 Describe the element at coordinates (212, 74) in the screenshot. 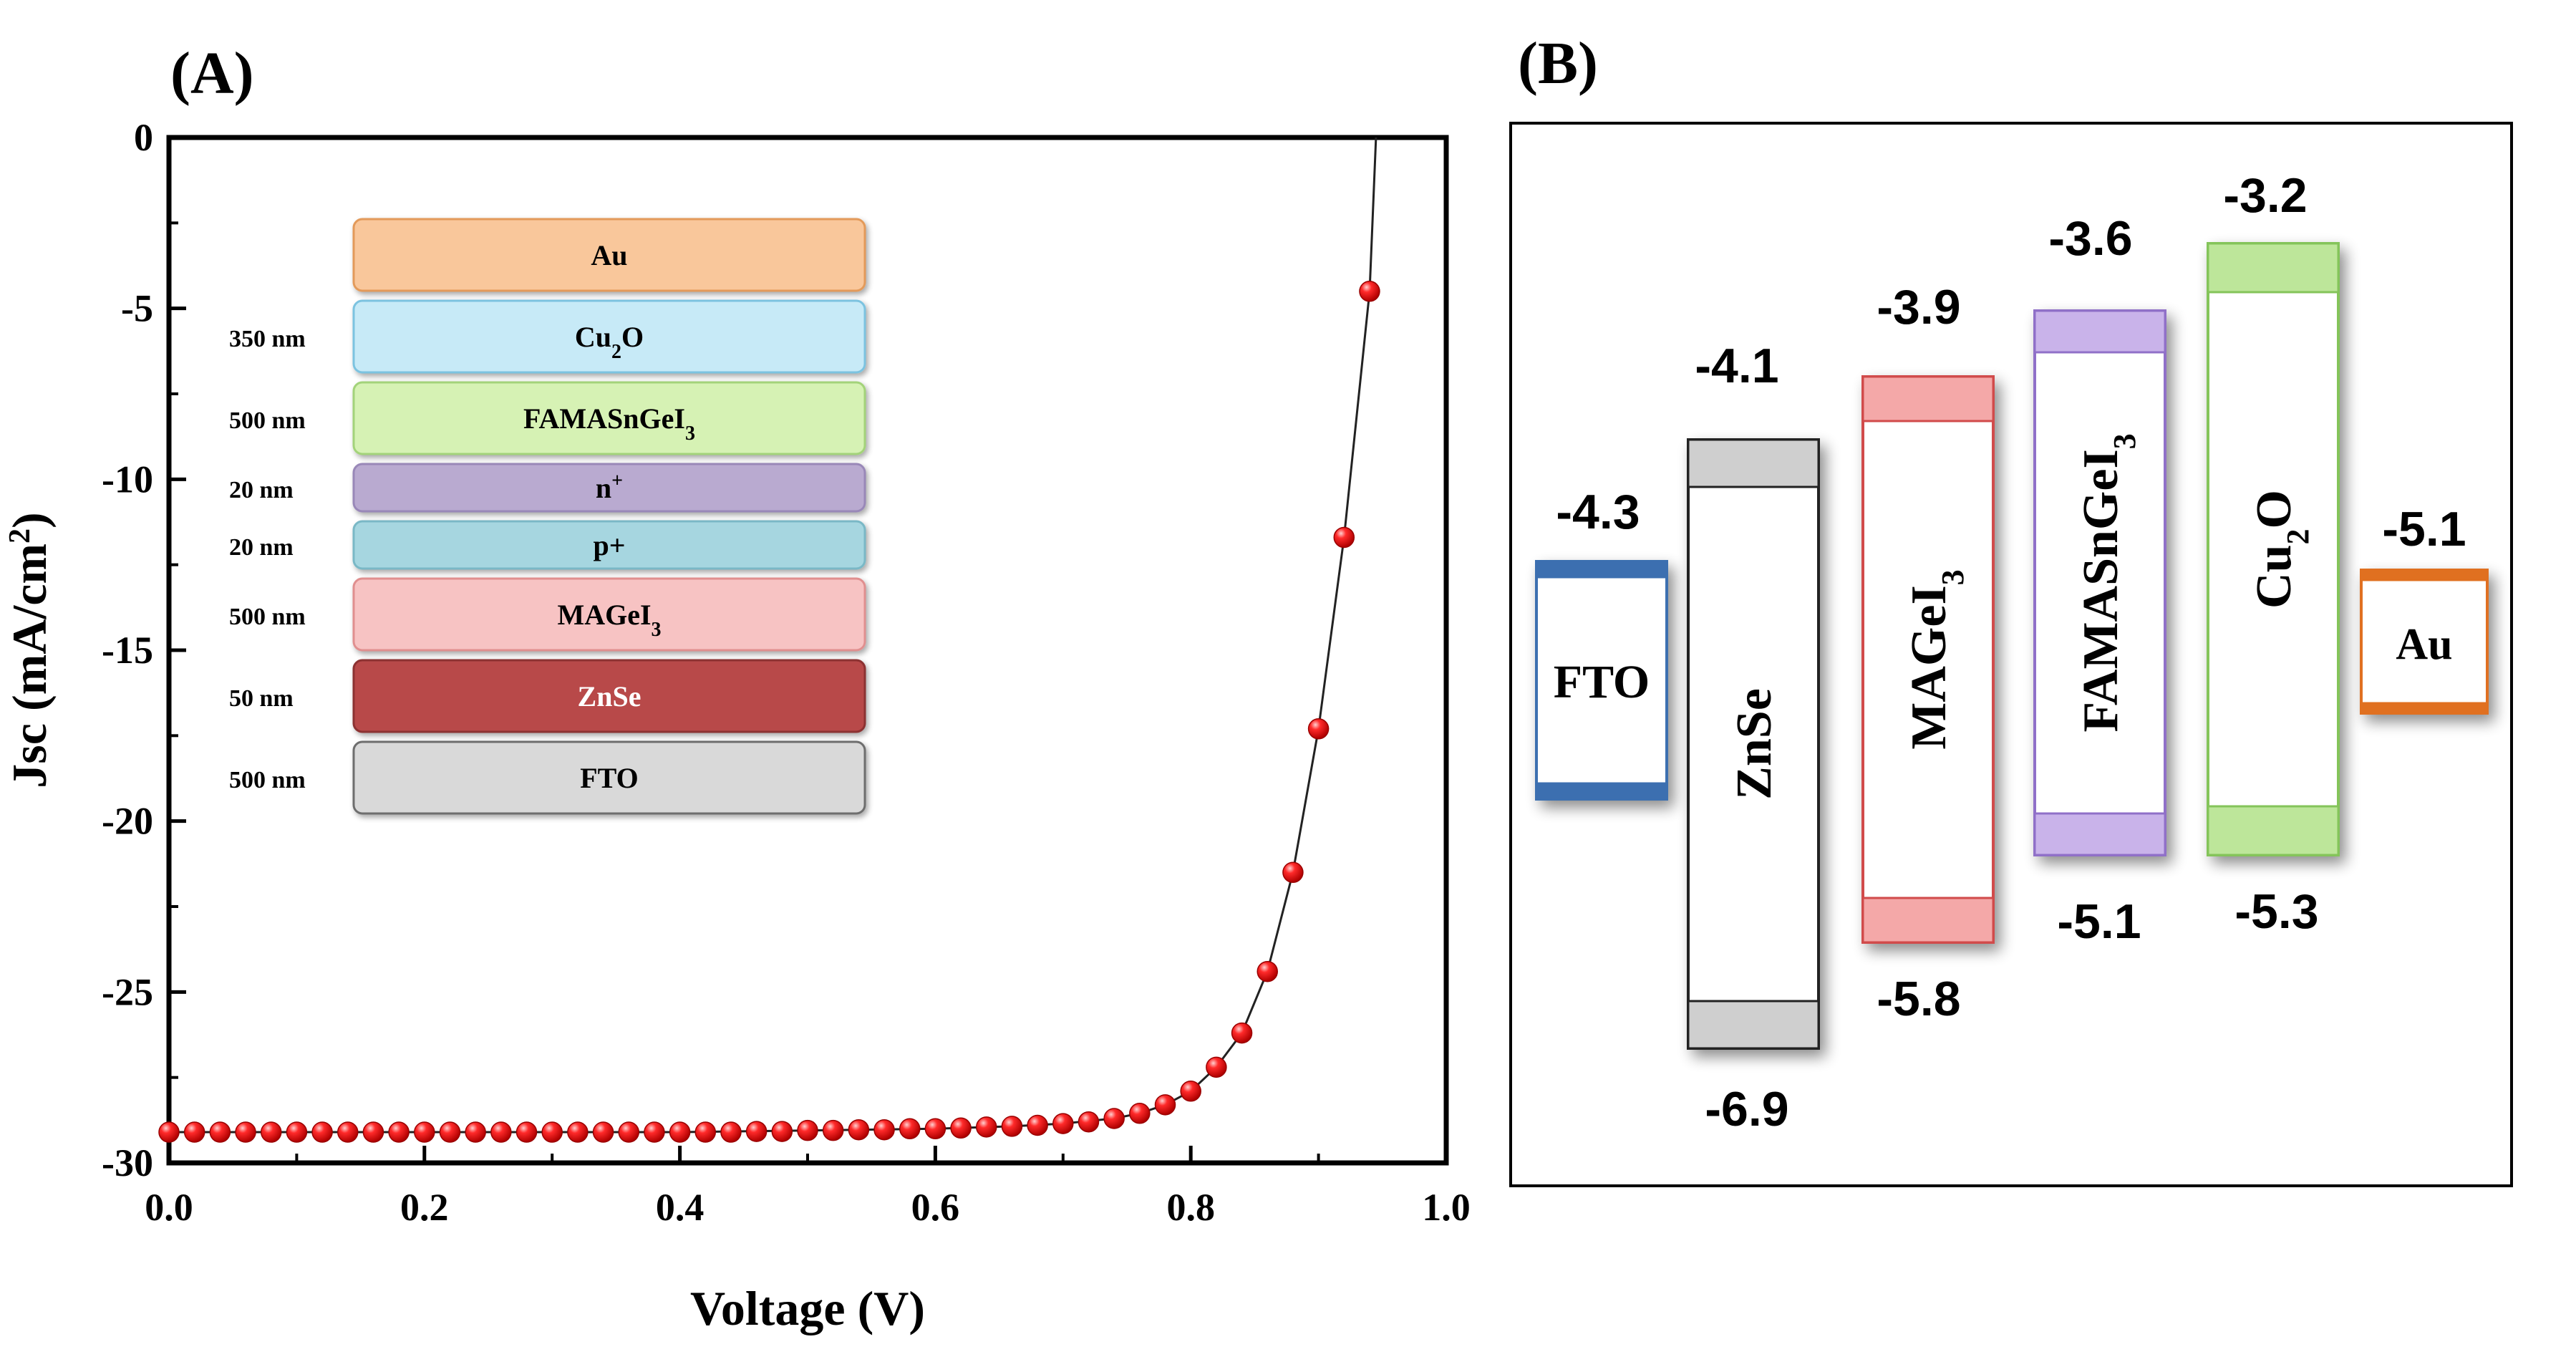

I see `panel-label-a: (A)` at that location.